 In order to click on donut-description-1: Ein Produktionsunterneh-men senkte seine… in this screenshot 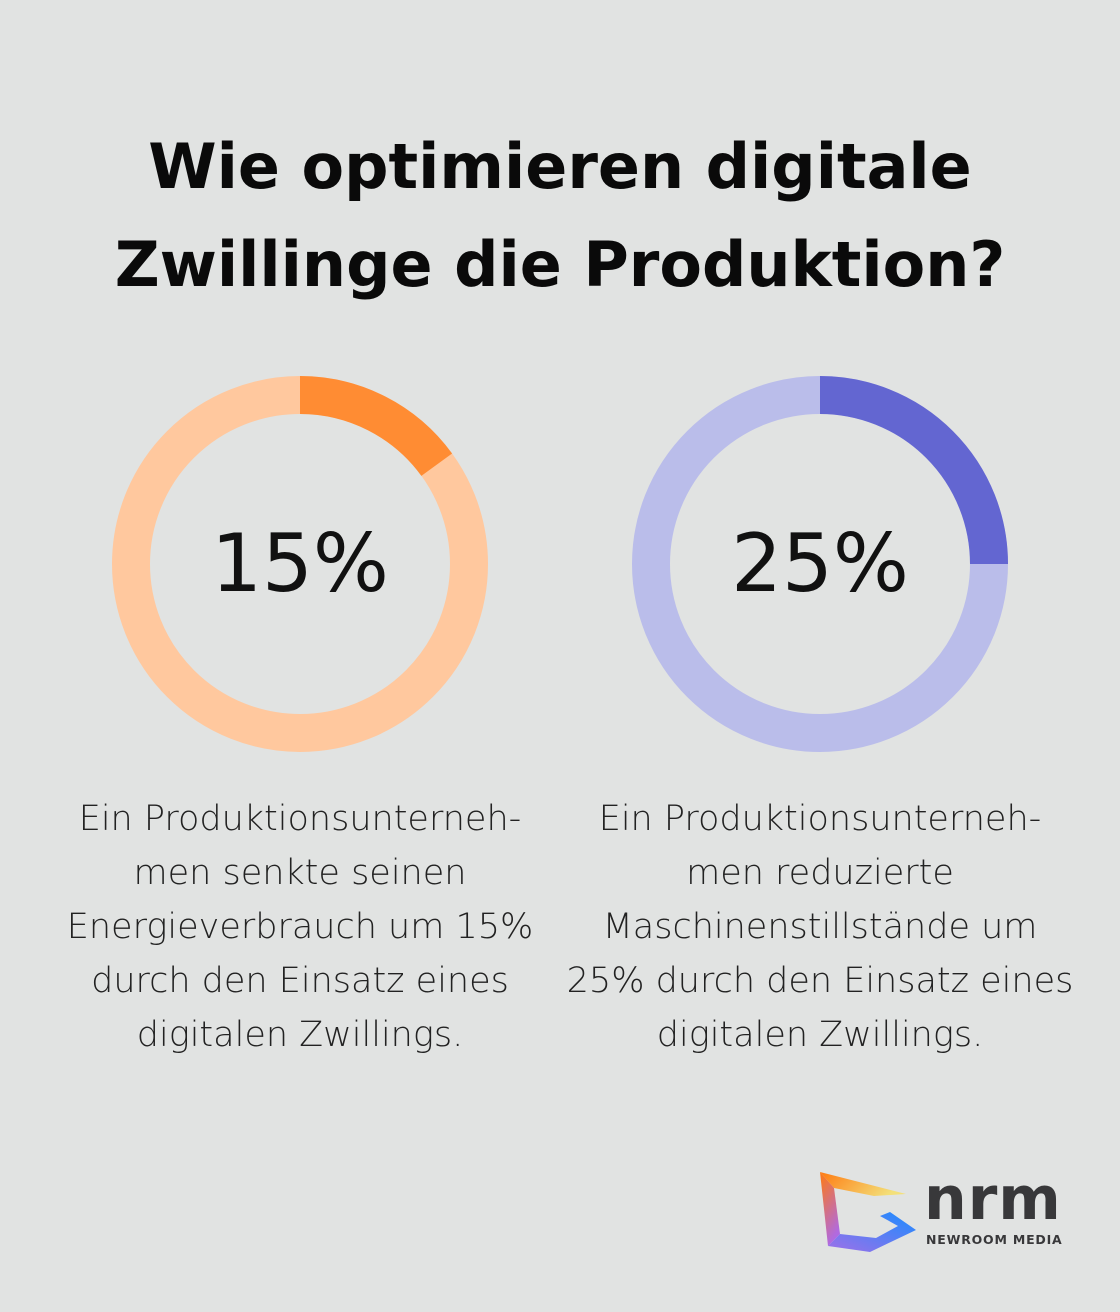, I will do `click(300, 927)`.